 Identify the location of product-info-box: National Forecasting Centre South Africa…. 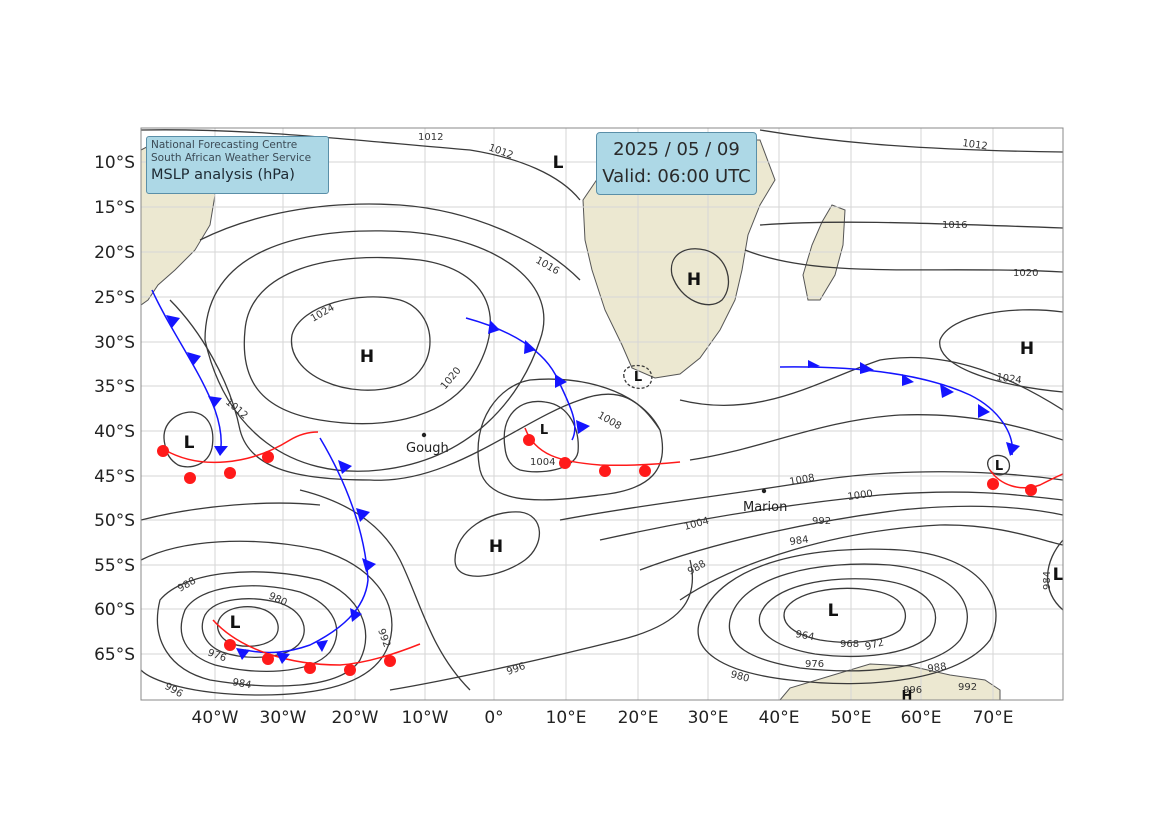
(237, 165).